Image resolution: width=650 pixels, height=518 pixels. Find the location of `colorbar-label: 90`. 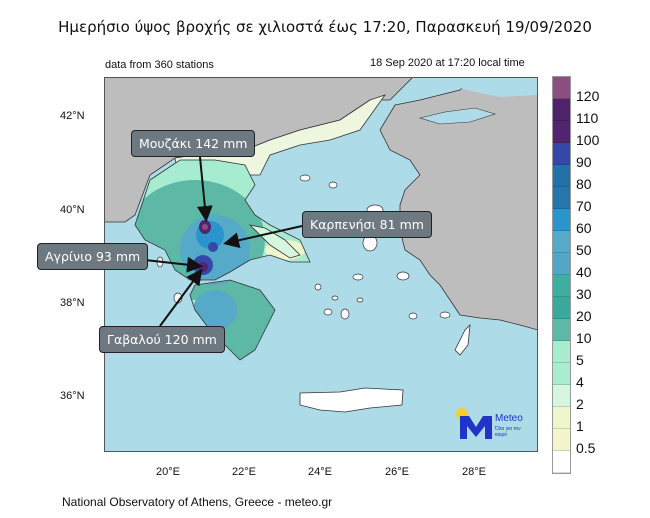

colorbar-label: 90 is located at coordinates (584, 162).